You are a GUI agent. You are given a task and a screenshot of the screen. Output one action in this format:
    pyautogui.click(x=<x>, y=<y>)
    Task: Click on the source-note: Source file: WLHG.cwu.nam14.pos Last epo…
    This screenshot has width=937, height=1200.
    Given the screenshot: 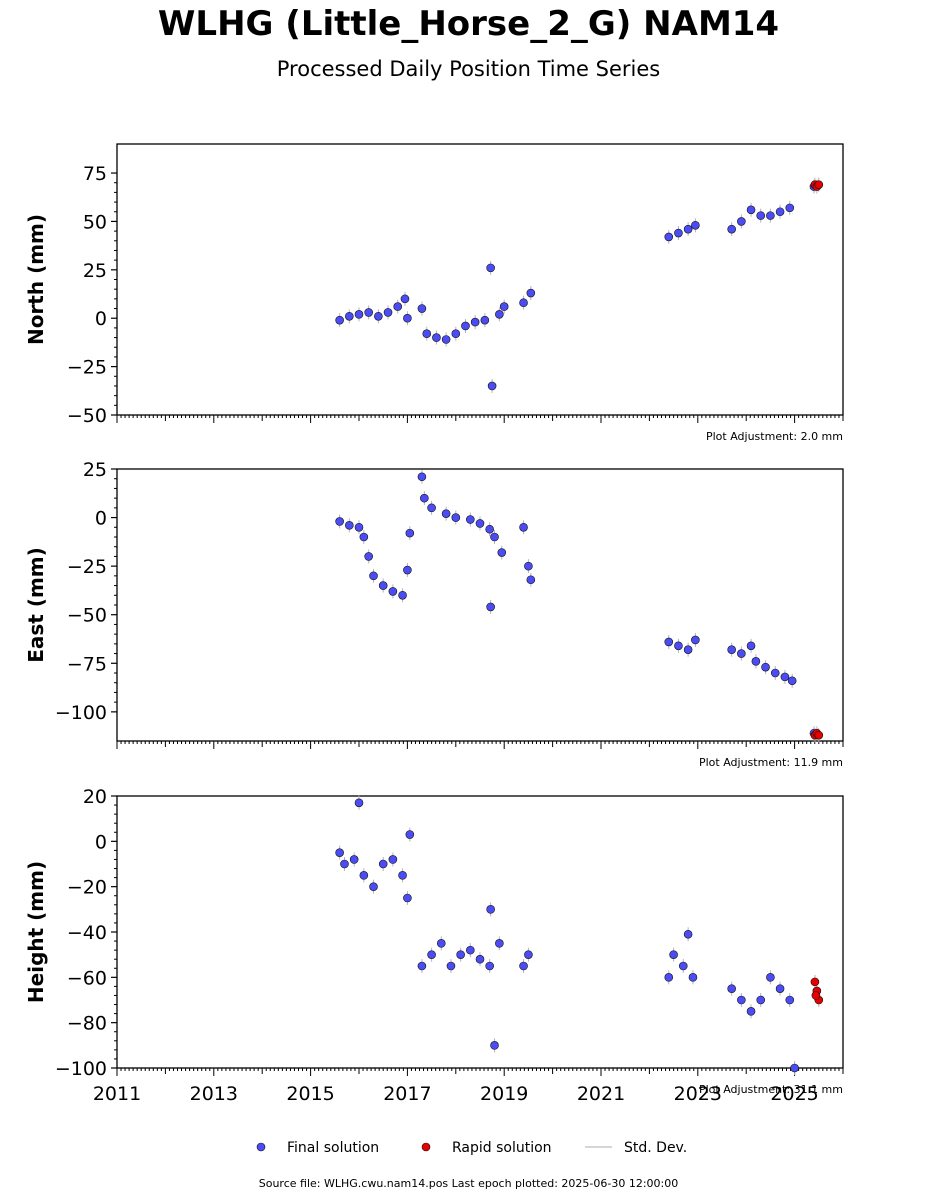 What is the action you would take?
    pyautogui.click(x=468, y=1183)
    